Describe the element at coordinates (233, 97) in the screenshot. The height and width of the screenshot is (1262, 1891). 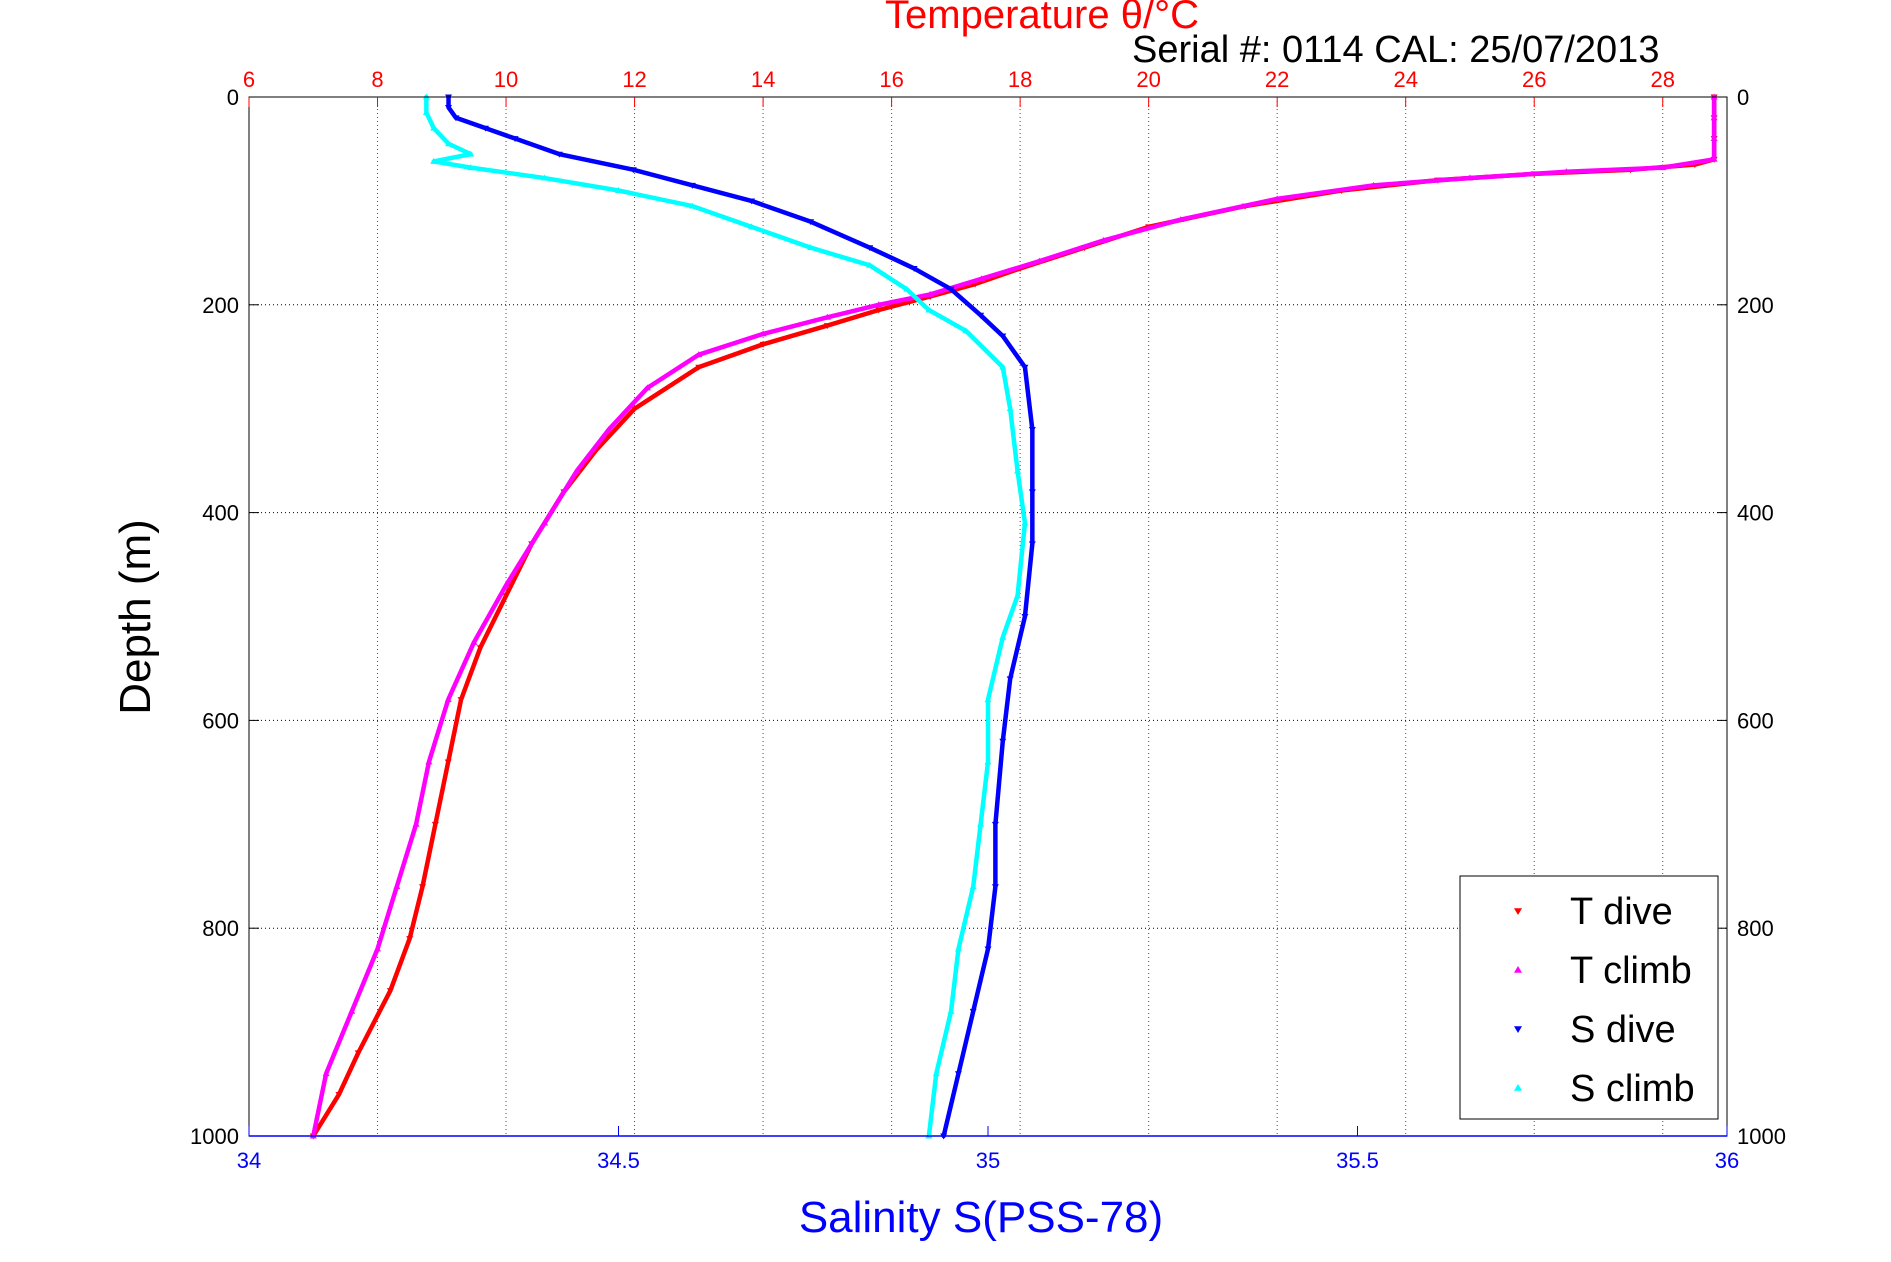
I see `left-depth-tick-label: 0` at that location.